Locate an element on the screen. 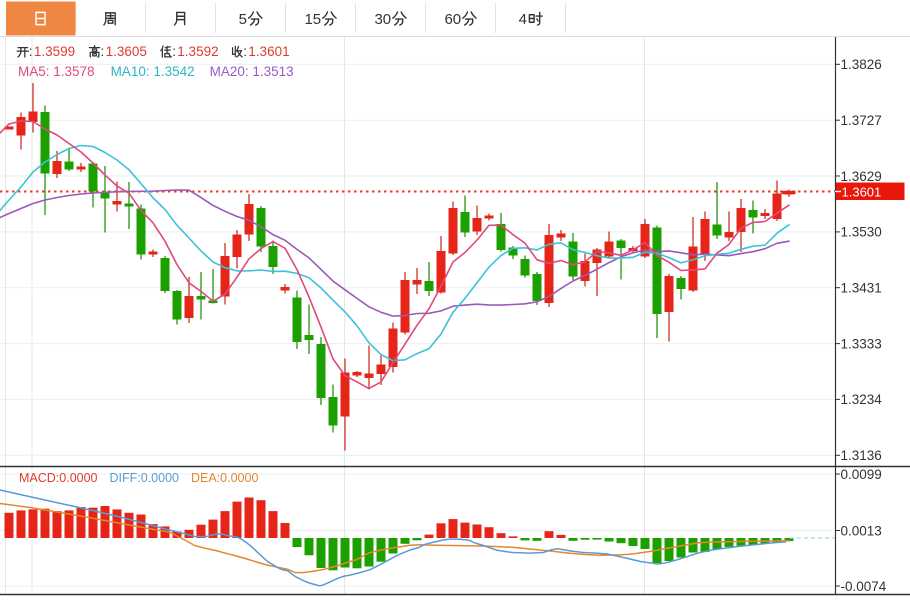 Image resolution: width=910 pixels, height=604 pixels. svg-text: 1.3826 is located at coordinates (861, 64).